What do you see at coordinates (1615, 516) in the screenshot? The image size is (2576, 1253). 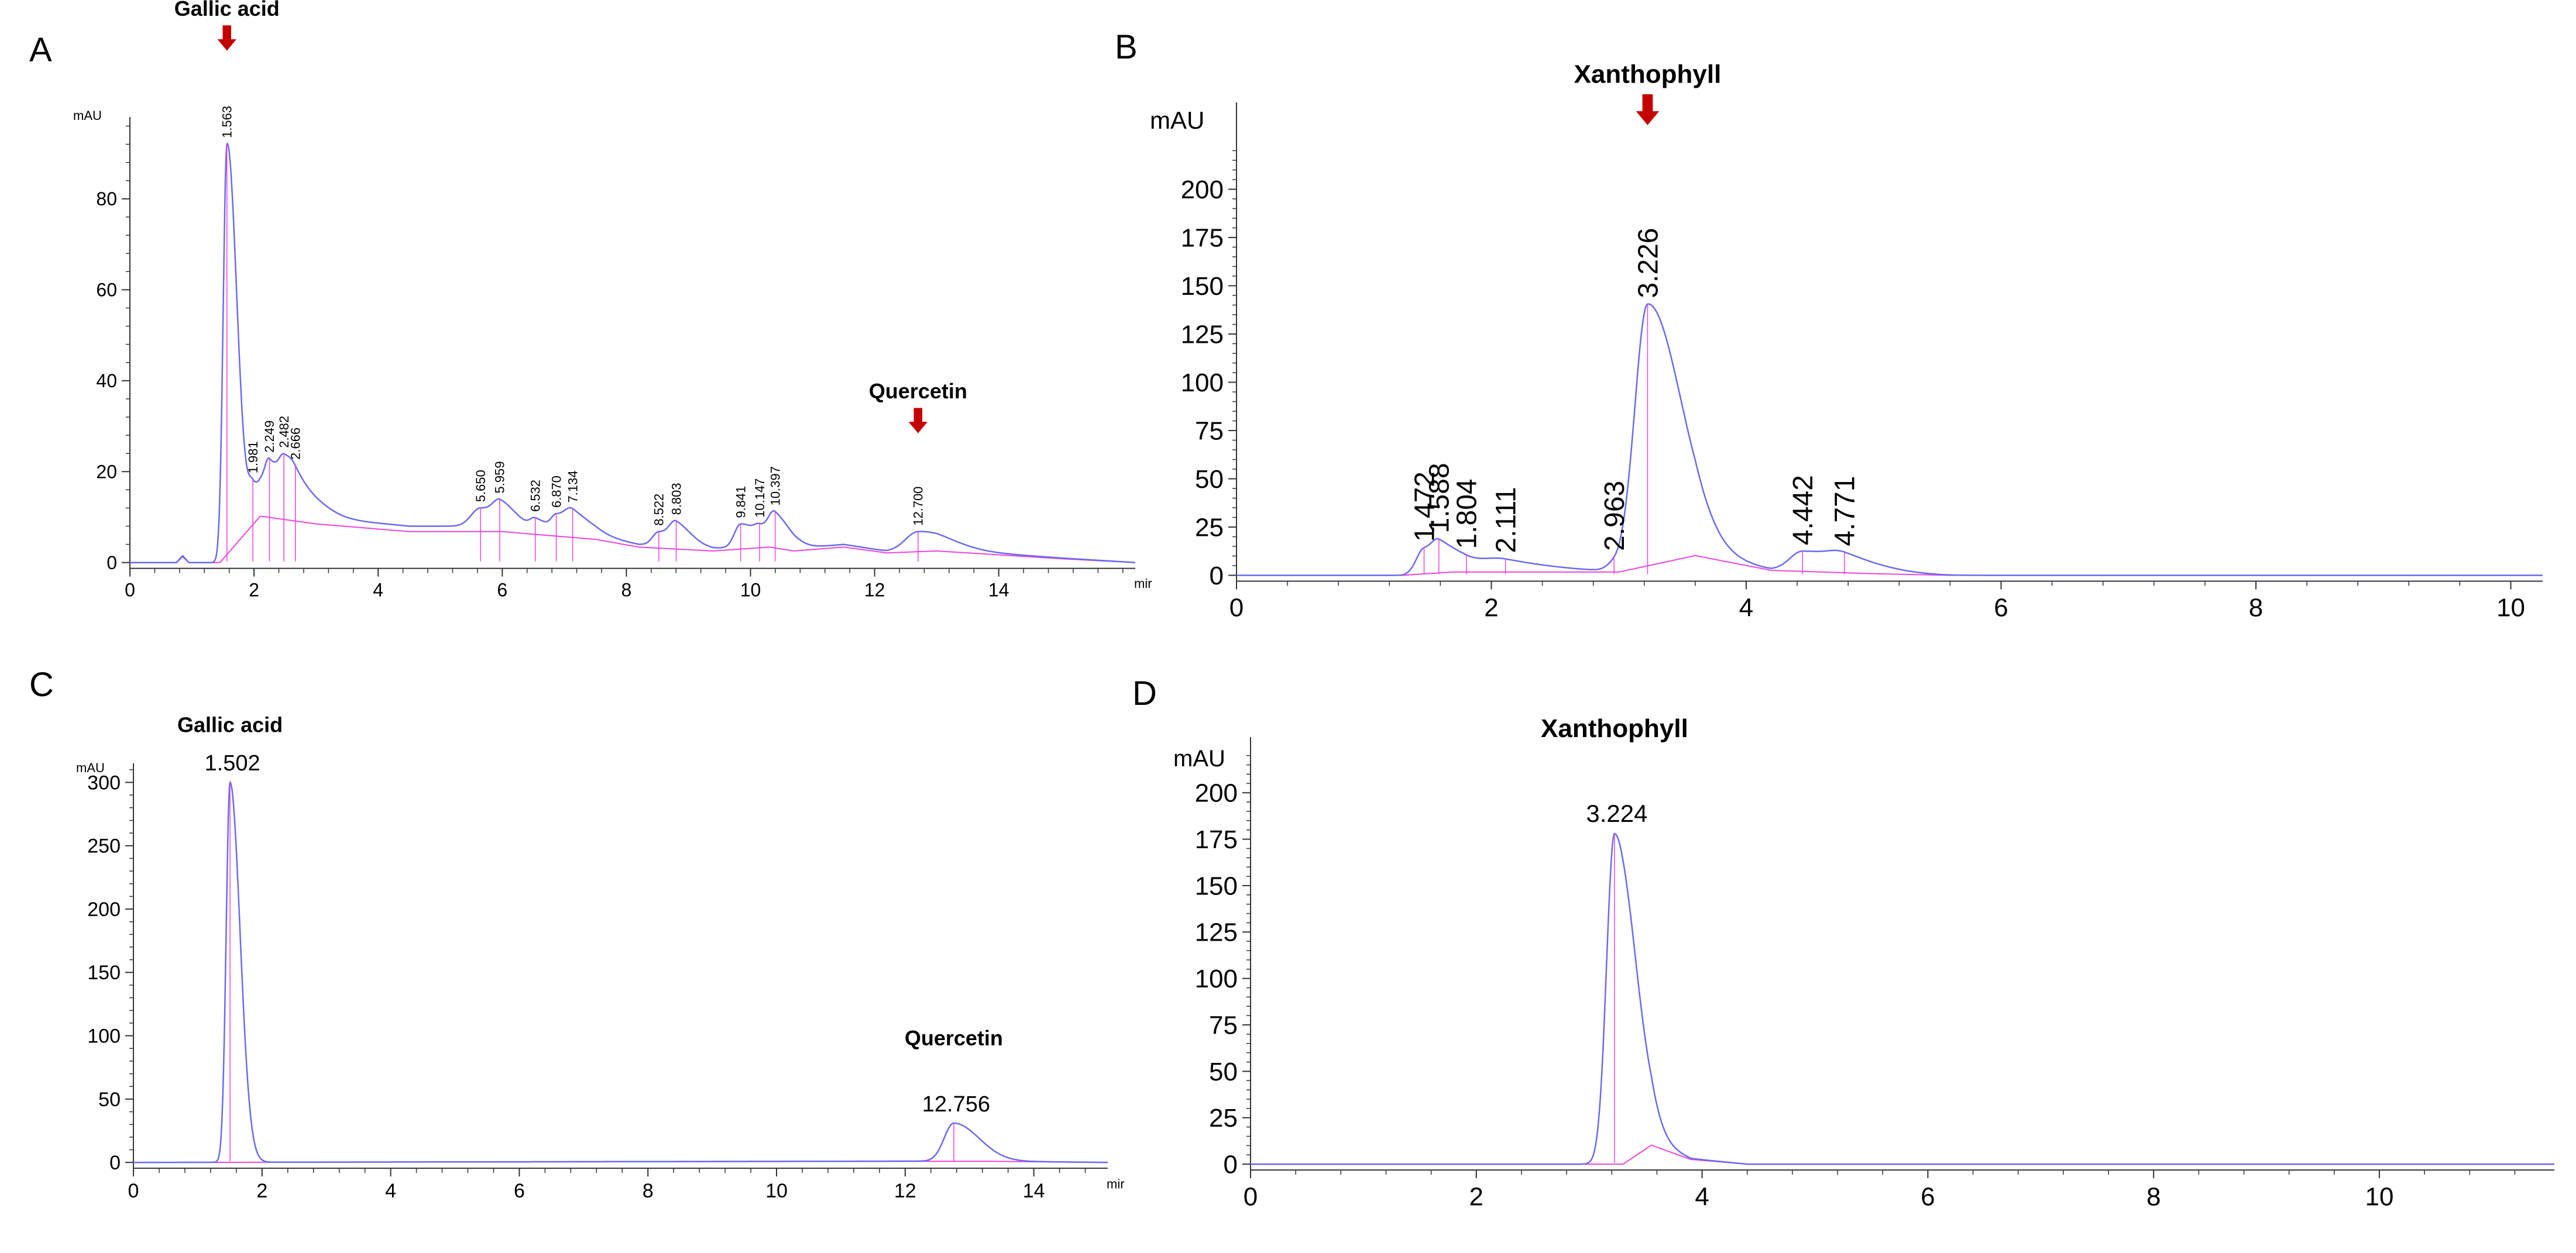 I see `peak-label: 2.963` at bounding box center [1615, 516].